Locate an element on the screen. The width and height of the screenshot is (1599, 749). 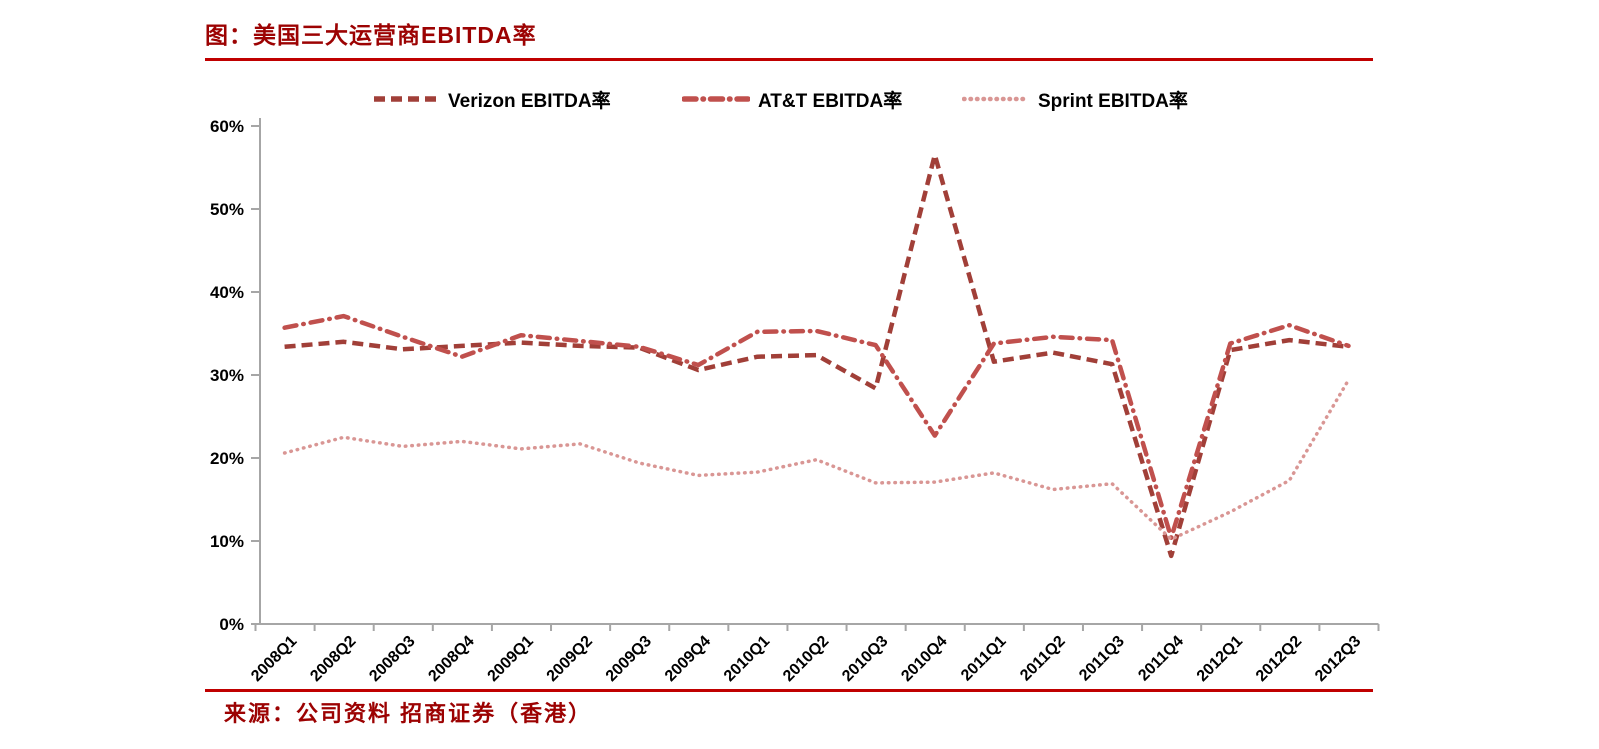
legend-label-att: AT&T EBITDA率 is located at coordinates (830, 101).